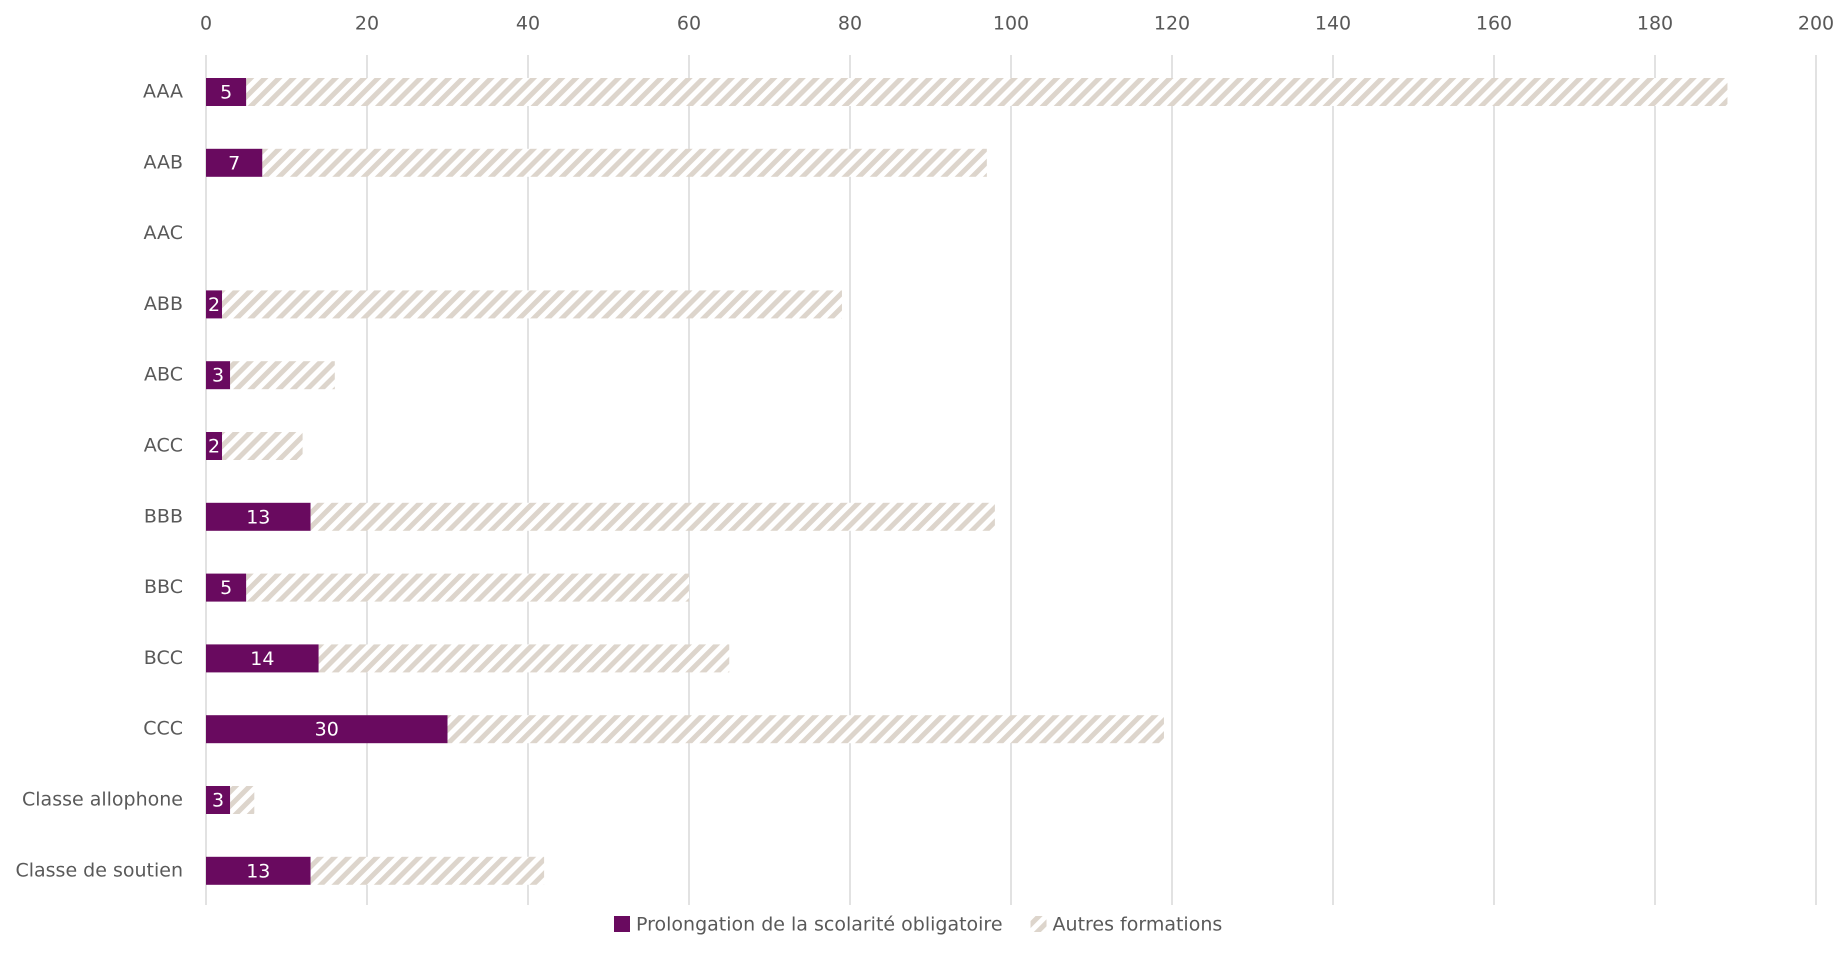 This screenshot has height=975, width=1841. I want to click on x-tick-label: 120, so click(1172, 24).